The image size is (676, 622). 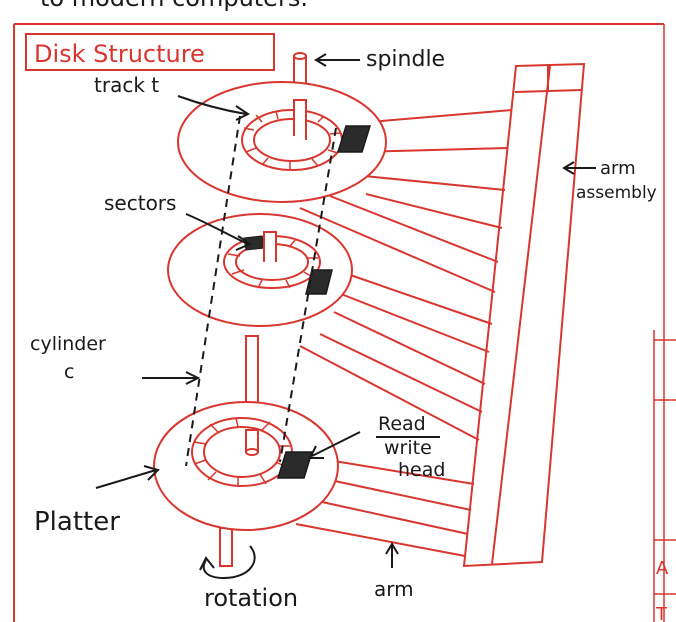 I want to click on label-read-3: head, so click(x=421, y=470).